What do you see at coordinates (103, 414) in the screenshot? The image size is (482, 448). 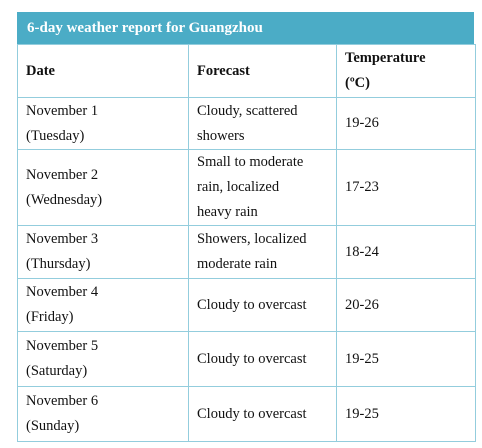 I see `table-cell: November 6 (Sunday)` at bounding box center [103, 414].